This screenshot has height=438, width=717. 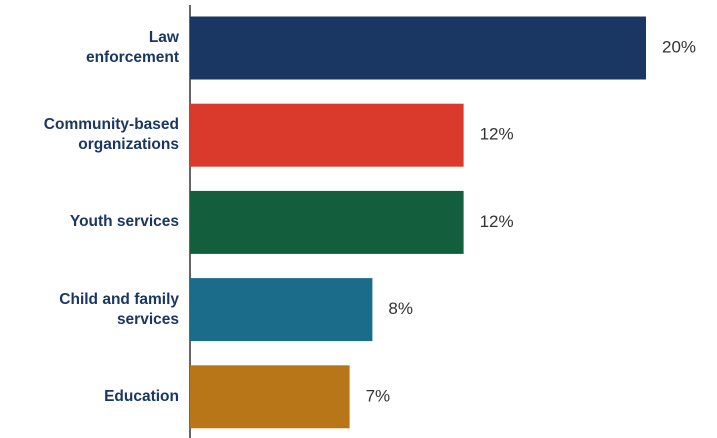 What do you see at coordinates (378, 395) in the screenshot?
I see `value-label: 7%` at bounding box center [378, 395].